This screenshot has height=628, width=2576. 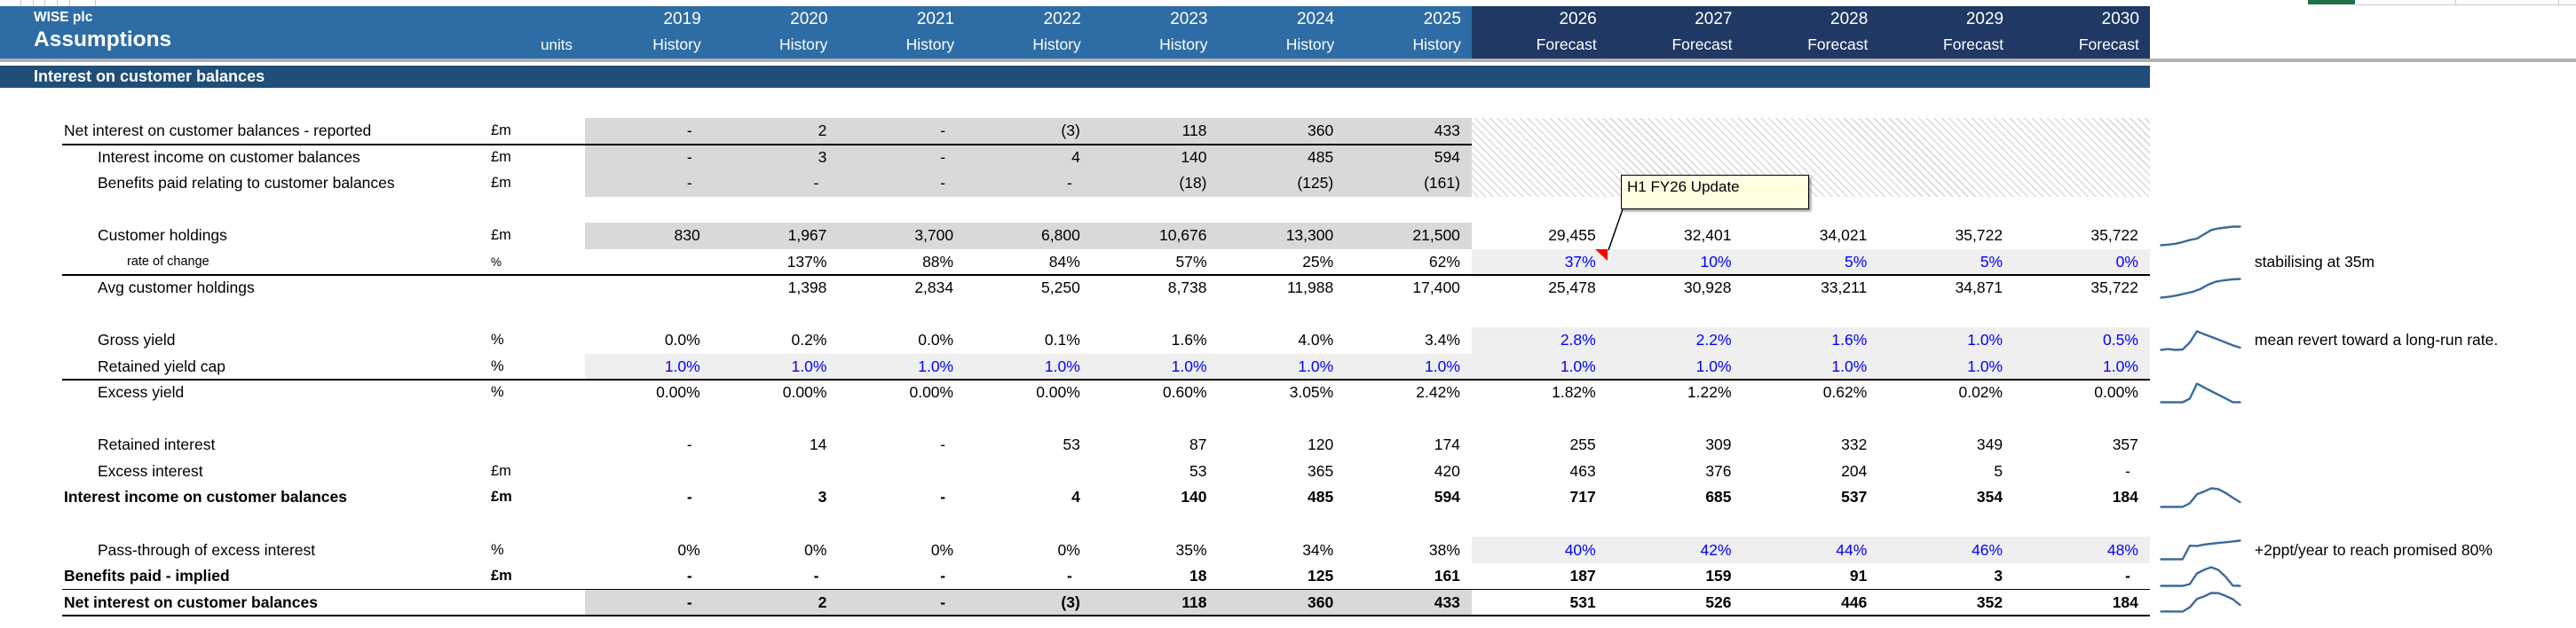 I want to click on cell-2020: 1,398, so click(x=807, y=288).